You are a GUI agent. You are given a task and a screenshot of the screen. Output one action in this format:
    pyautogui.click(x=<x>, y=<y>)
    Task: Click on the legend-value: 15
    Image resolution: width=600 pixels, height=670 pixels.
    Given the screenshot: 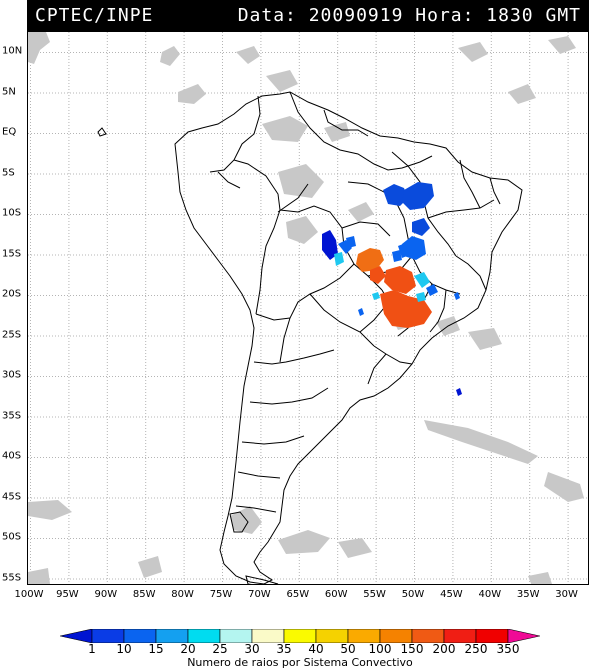 What is the action you would take?
    pyautogui.click(x=156, y=649)
    